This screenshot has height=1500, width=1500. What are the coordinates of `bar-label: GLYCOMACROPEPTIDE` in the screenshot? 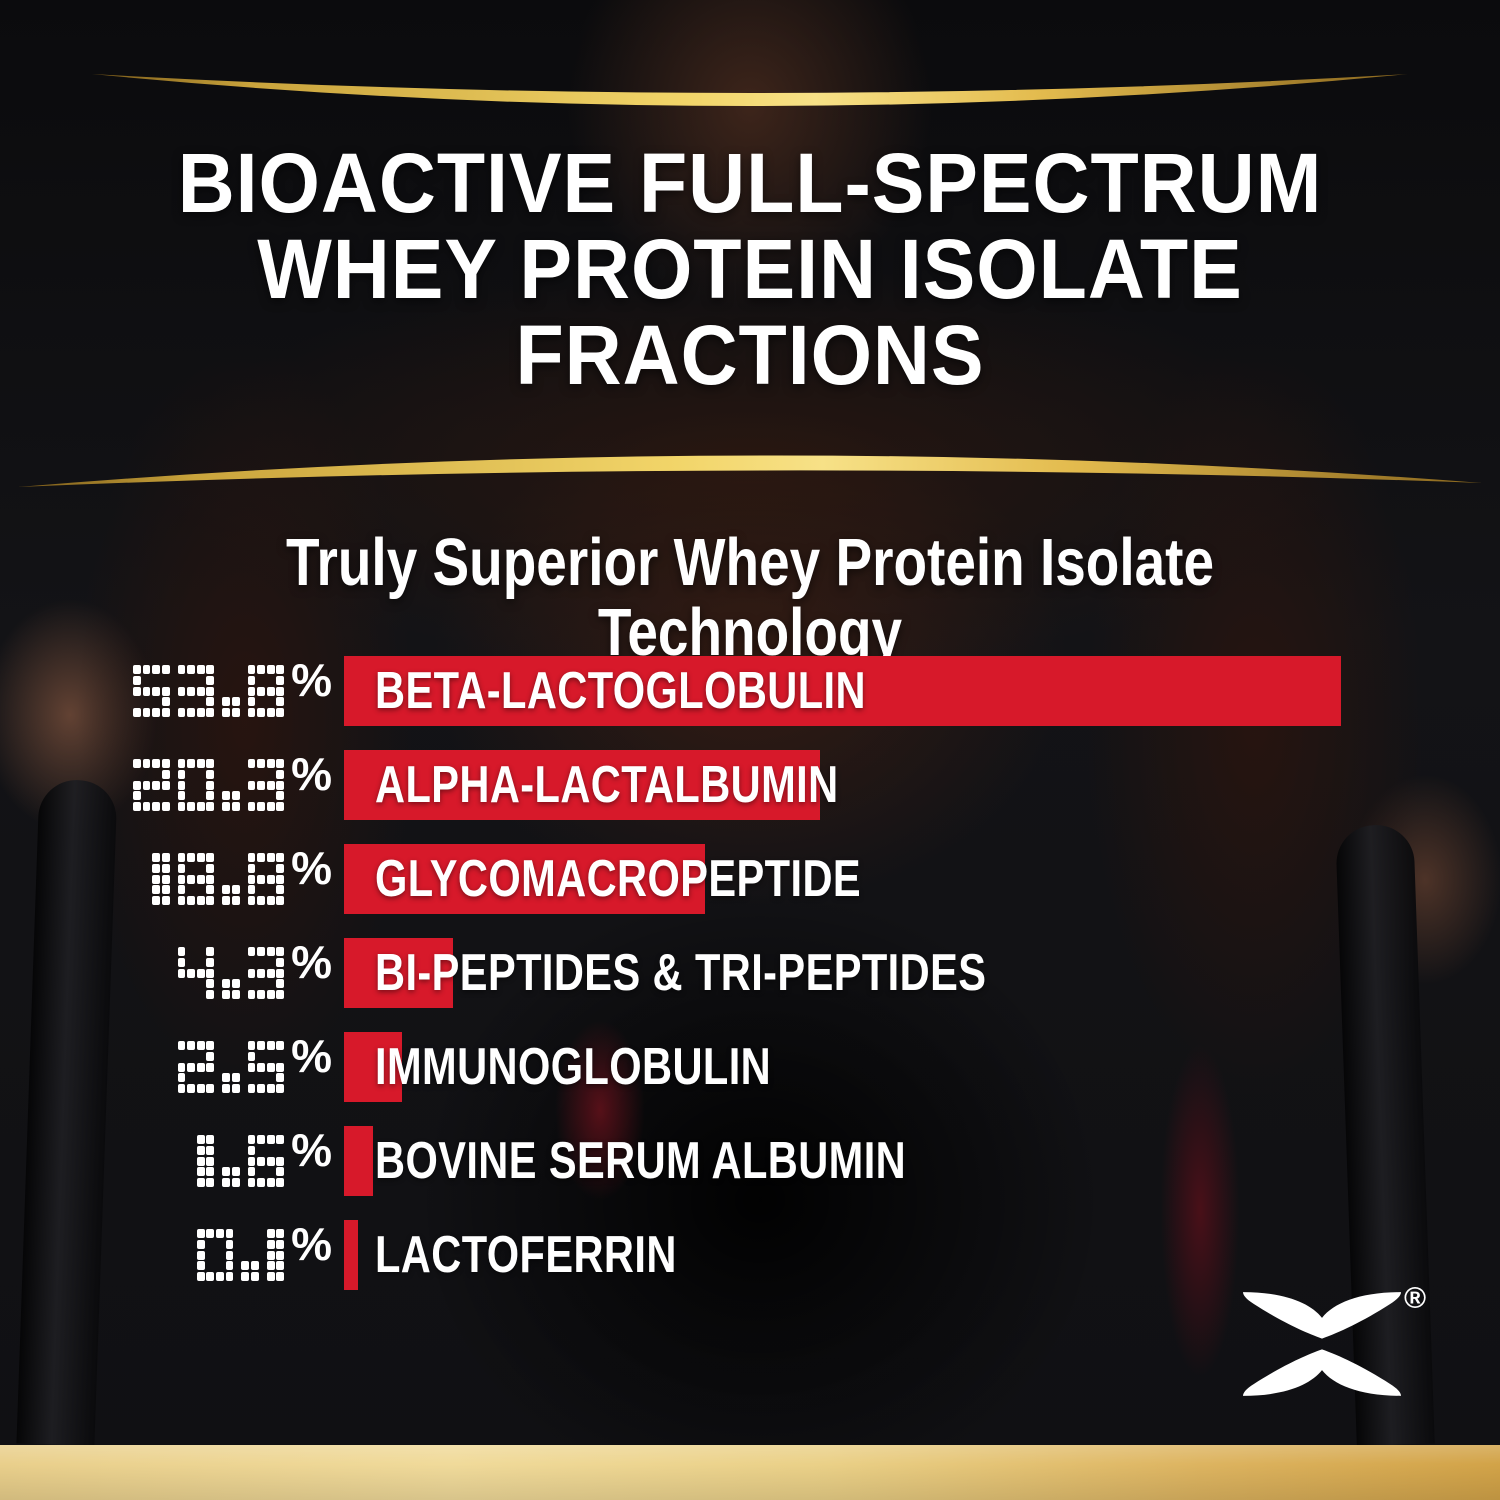 It's located at (618, 879).